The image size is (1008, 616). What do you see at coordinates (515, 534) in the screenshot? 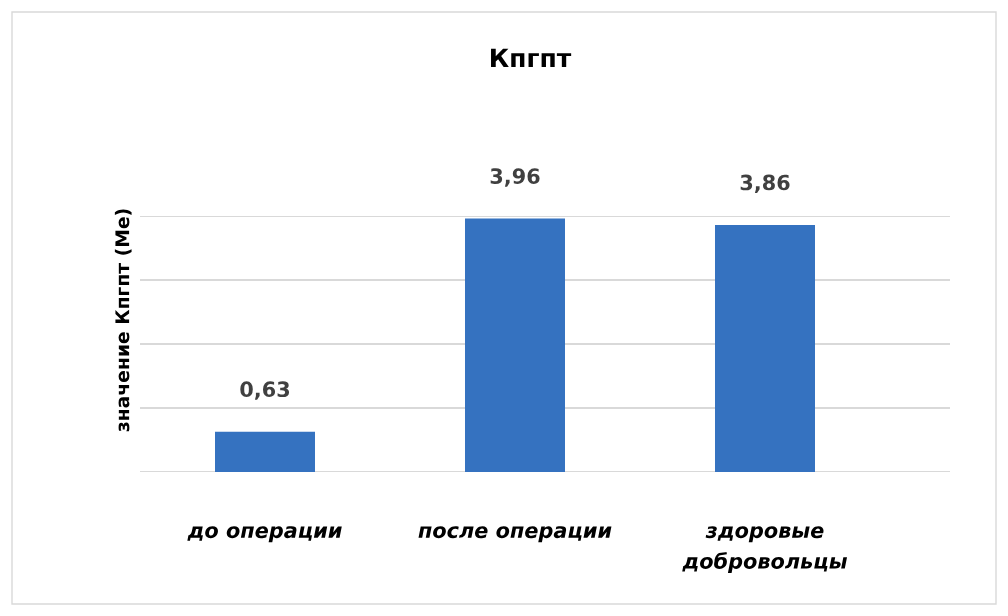
I see `x-tick-label: после операции` at bounding box center [515, 534].